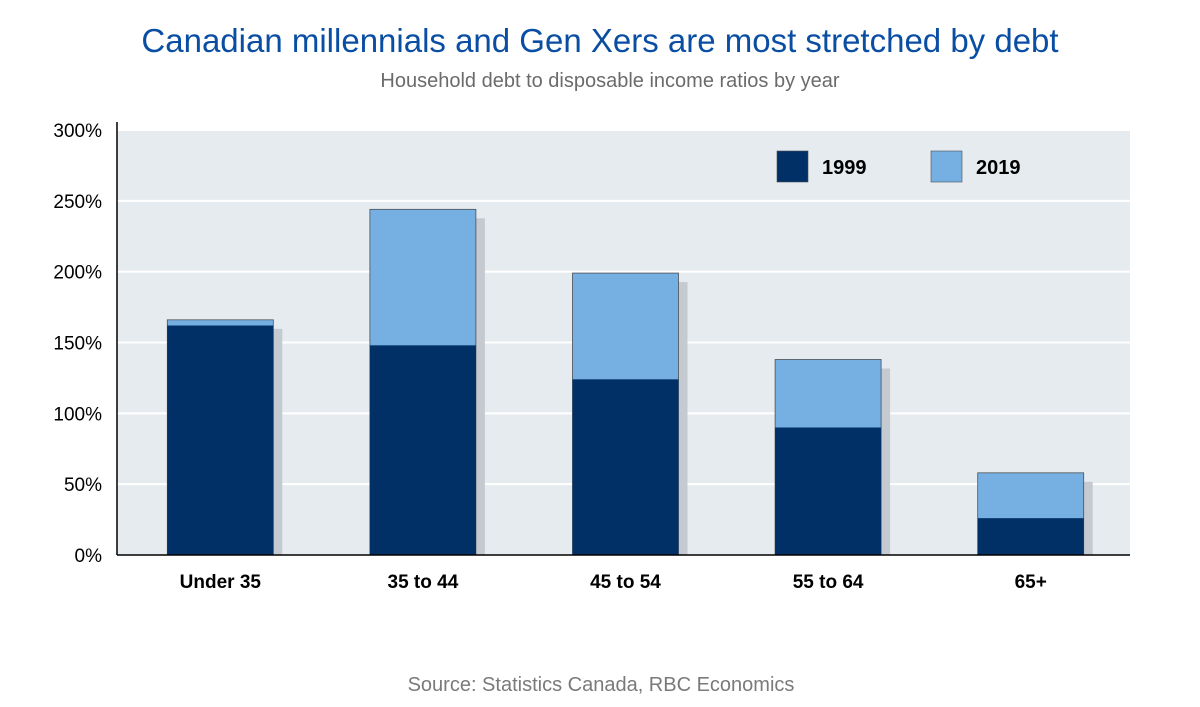 The width and height of the screenshot is (1200, 707). Describe the element at coordinates (601, 685) in the screenshot. I see `chart-source: Source: Statistics Canada, RBC Economics` at that location.